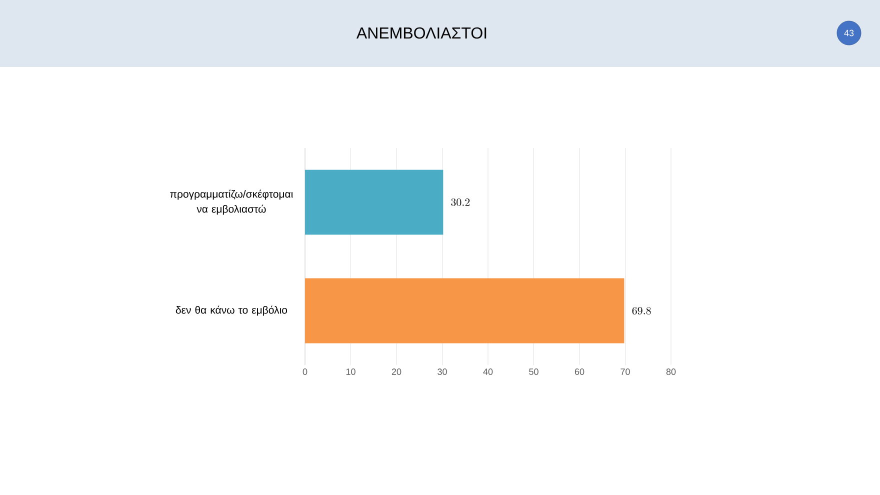 This screenshot has width=880, height=495. I want to click on x-tick-label: 40, so click(488, 371).